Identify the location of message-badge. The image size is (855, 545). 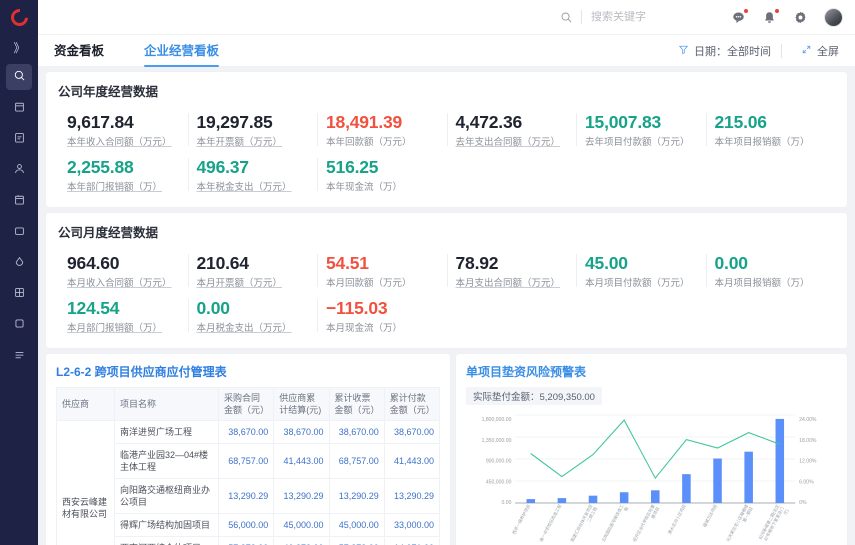
(746, 10).